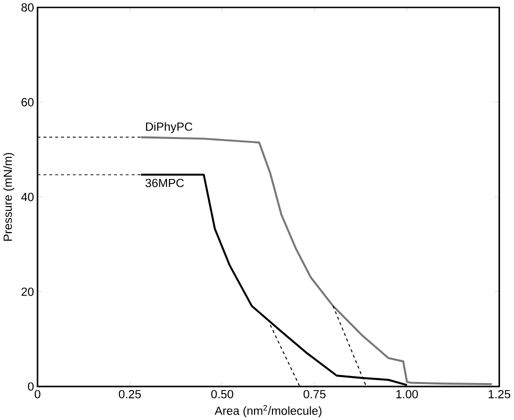 This screenshot has width=514, height=420. What do you see at coordinates (28, 291) in the screenshot?
I see `y-tick-label: 20` at bounding box center [28, 291].